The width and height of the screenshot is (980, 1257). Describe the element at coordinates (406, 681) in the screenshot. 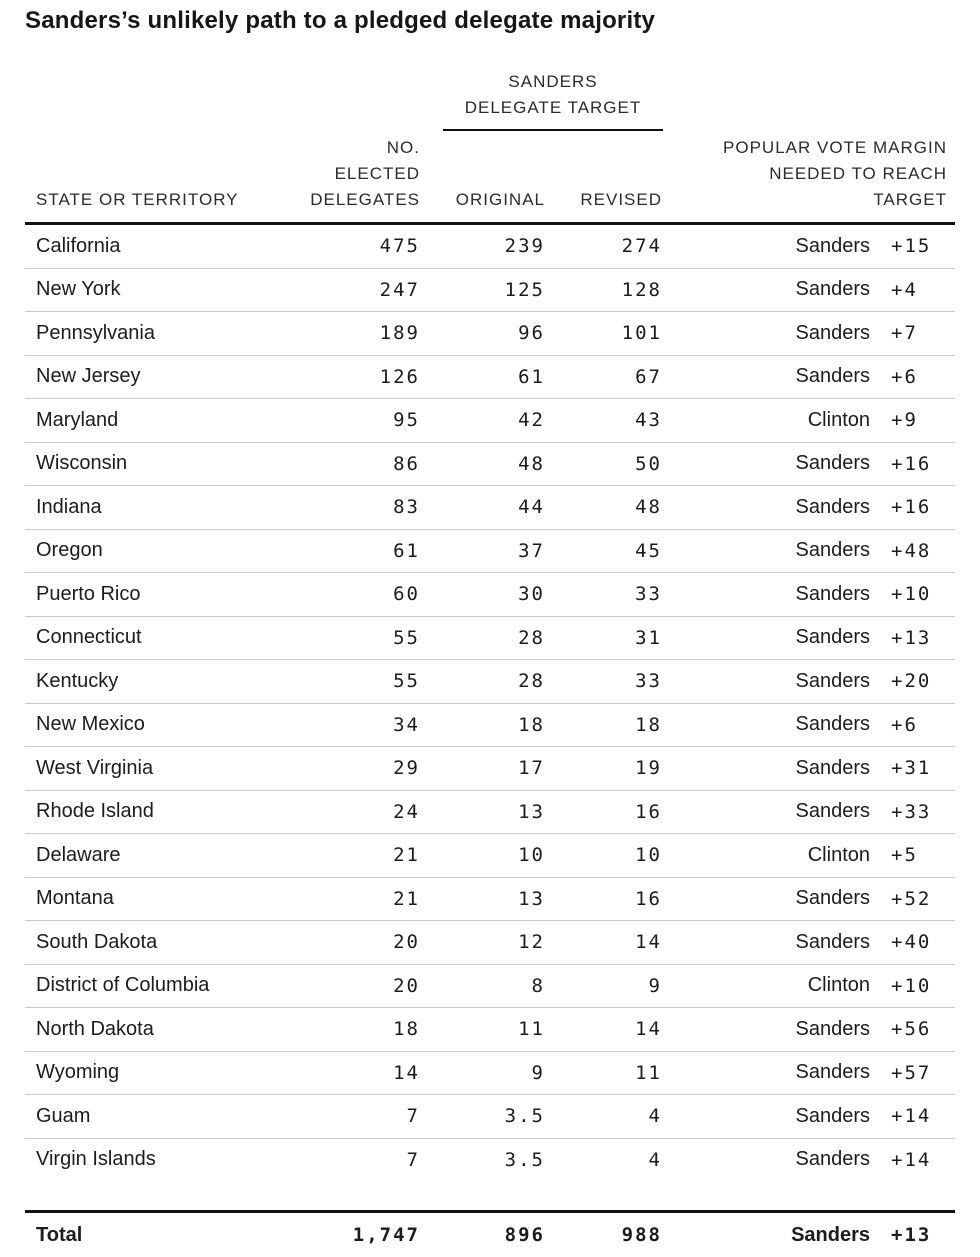

I see `elected-cell: 55` at that location.